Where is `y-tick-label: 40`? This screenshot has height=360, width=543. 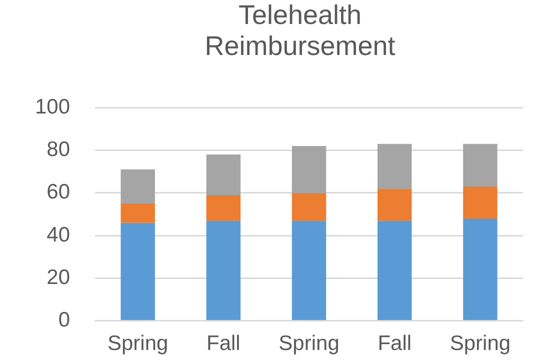 y-tick-label: 40 is located at coordinates (58, 234).